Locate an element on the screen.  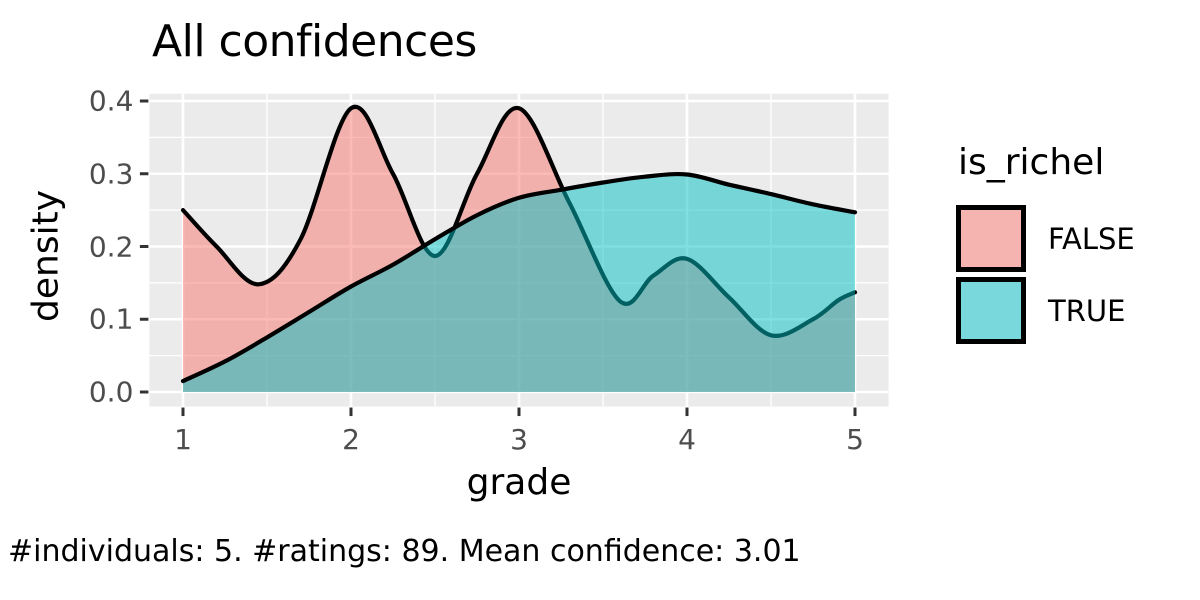
legend-item-true: TRUE is located at coordinates (1071, 310).